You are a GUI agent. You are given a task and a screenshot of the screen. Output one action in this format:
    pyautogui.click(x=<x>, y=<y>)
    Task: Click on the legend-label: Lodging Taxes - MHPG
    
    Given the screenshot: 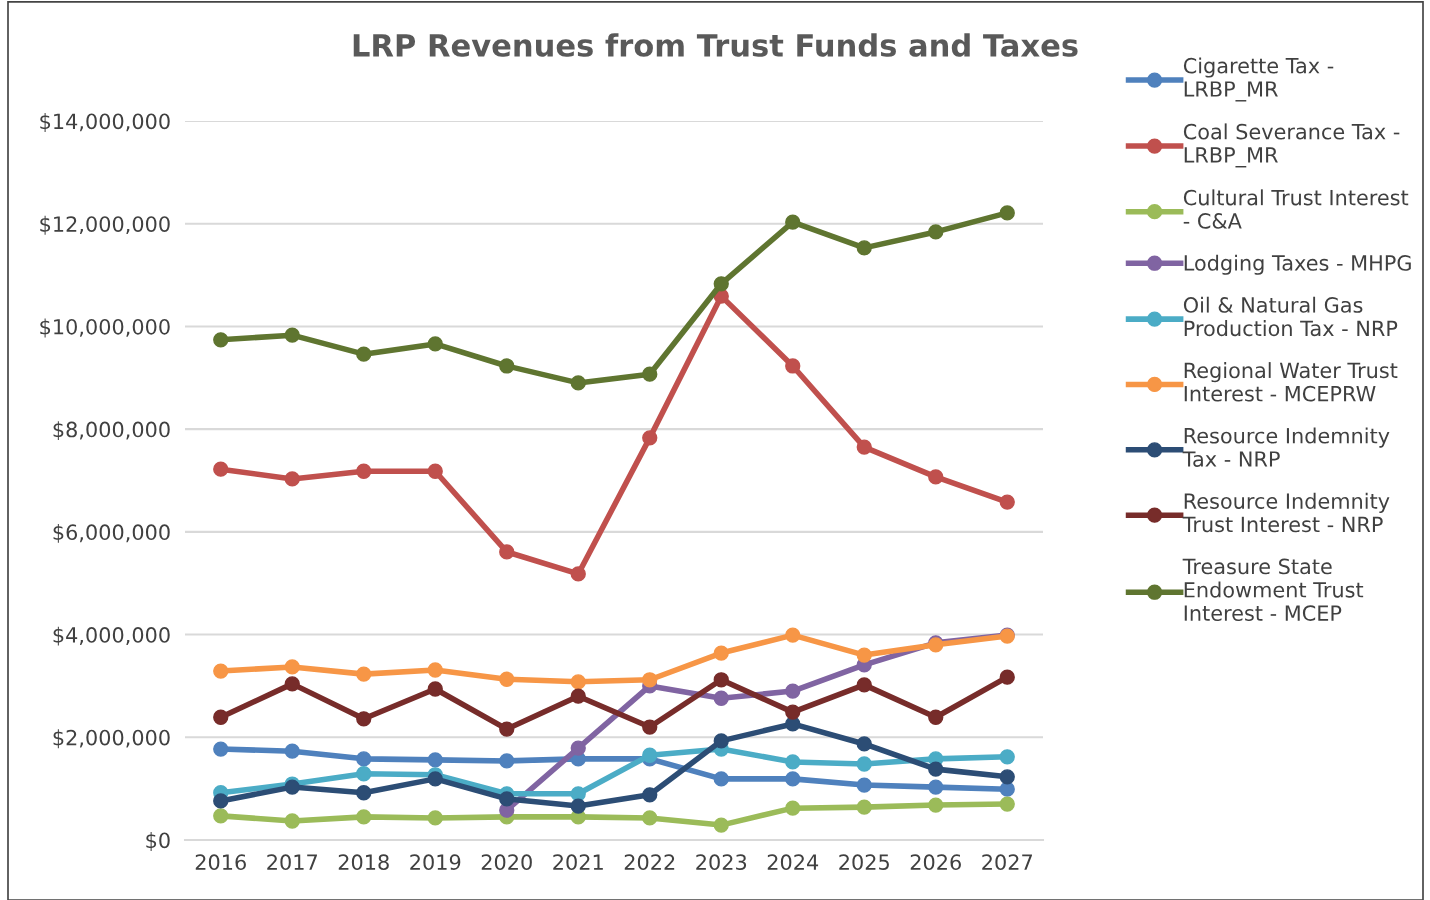 What is the action you would take?
    pyautogui.click(x=1297, y=264)
    